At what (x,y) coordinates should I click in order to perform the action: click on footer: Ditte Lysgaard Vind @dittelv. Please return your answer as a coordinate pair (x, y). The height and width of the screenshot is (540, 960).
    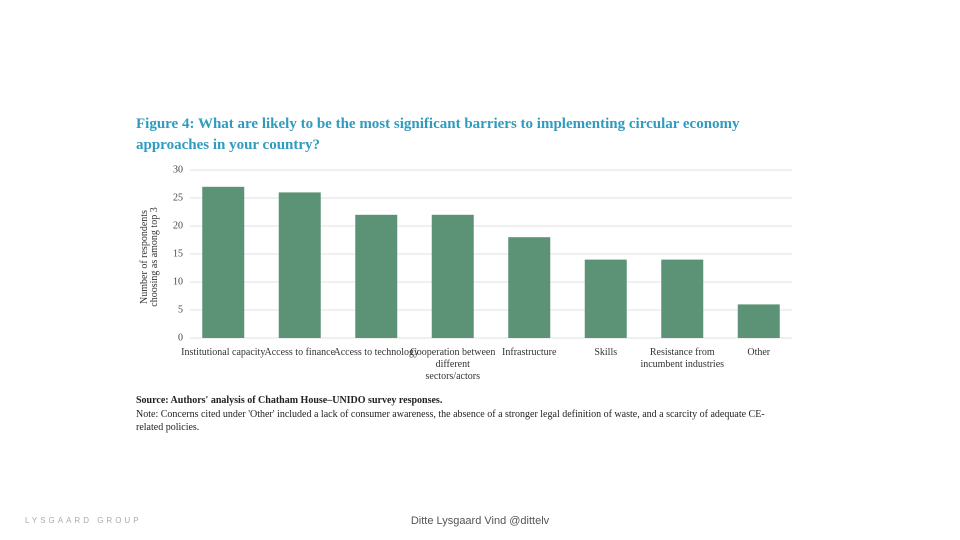
    Looking at the image, I should click on (480, 521).